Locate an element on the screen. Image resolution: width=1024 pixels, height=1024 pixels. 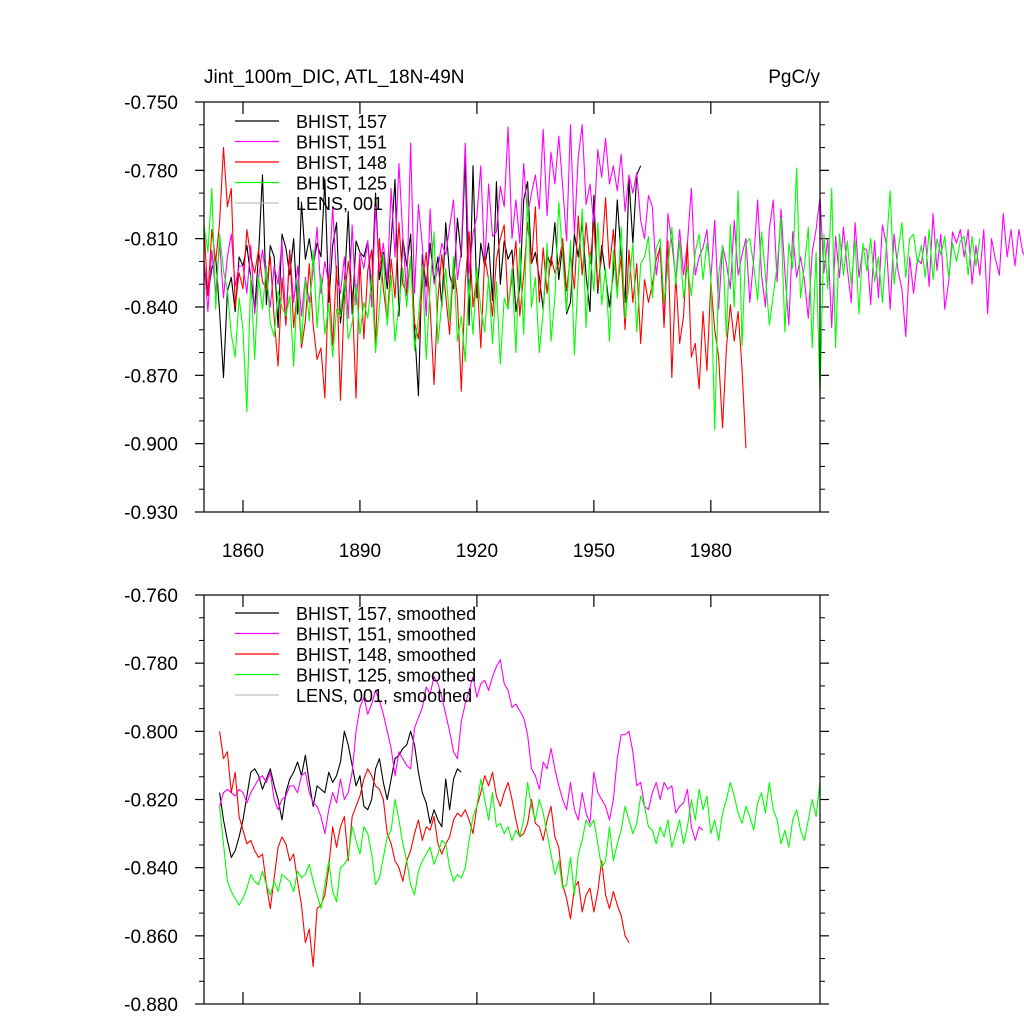
top-legend-label: BHIST, 151 is located at coordinates (341, 143).